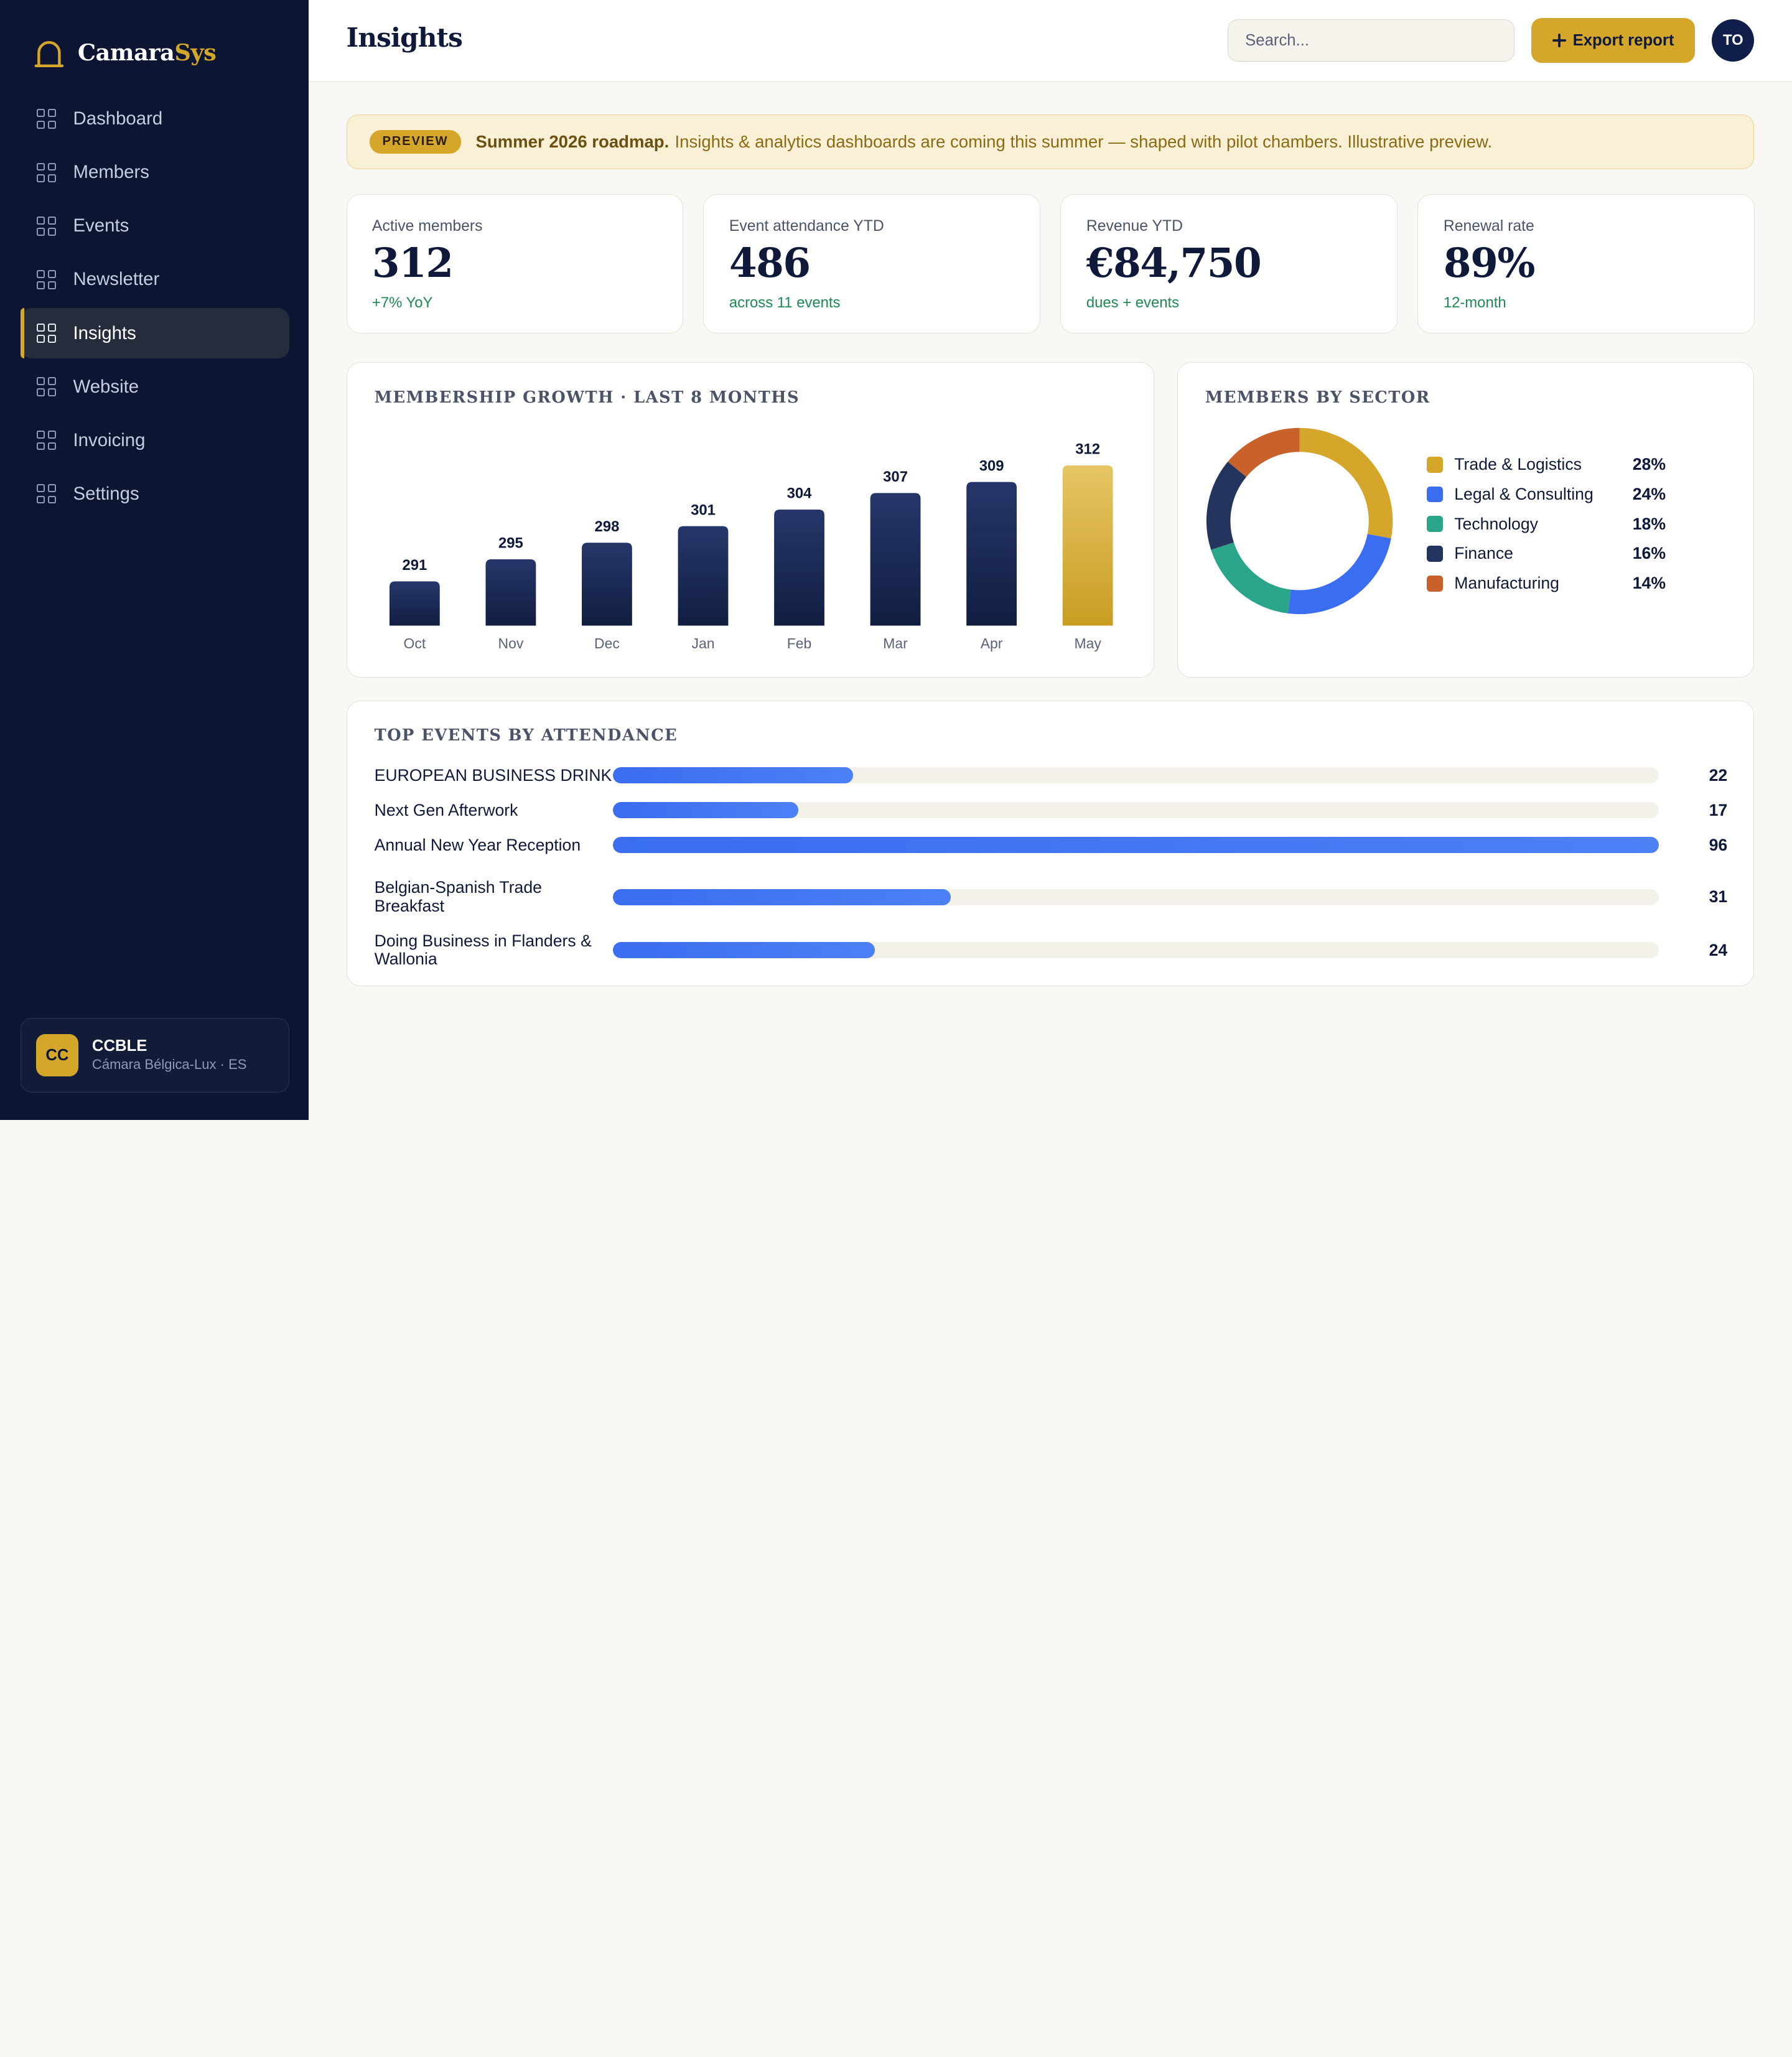 The width and height of the screenshot is (1792, 2057). What do you see at coordinates (106, 493) in the screenshot?
I see `sidebar-item-label: Settings` at bounding box center [106, 493].